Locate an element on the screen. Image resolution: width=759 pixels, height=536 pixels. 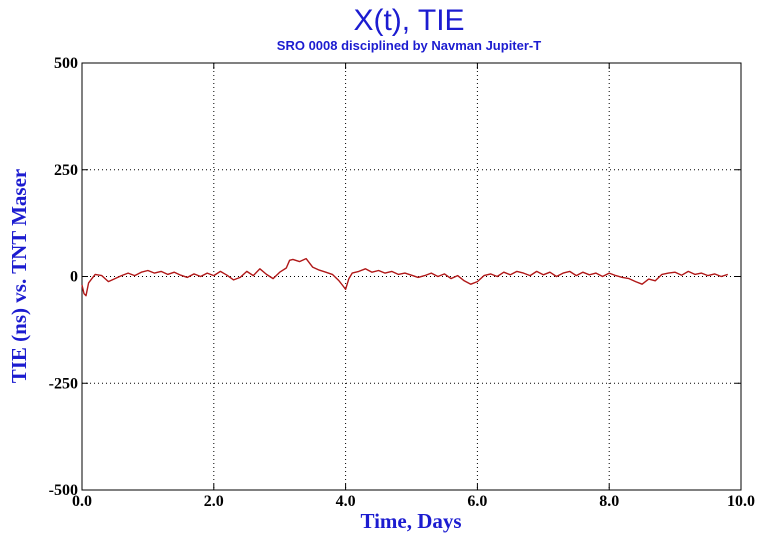
x-tick-label: 8.0 is located at coordinates (609, 501).